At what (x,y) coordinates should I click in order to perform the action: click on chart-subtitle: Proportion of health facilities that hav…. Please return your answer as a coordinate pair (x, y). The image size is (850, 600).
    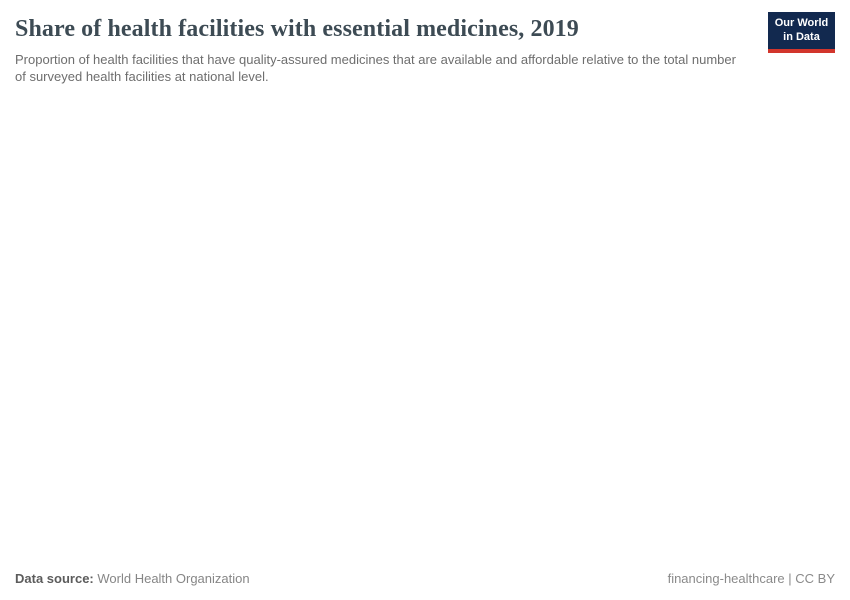
    Looking at the image, I should click on (375, 68).